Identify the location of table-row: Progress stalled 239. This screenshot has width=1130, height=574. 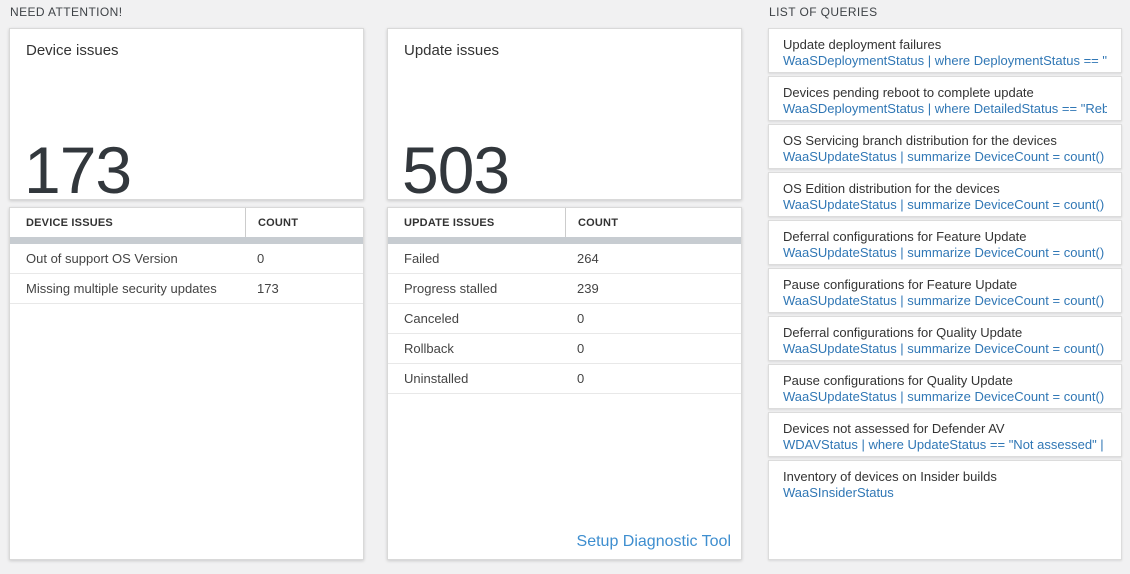
(564, 289).